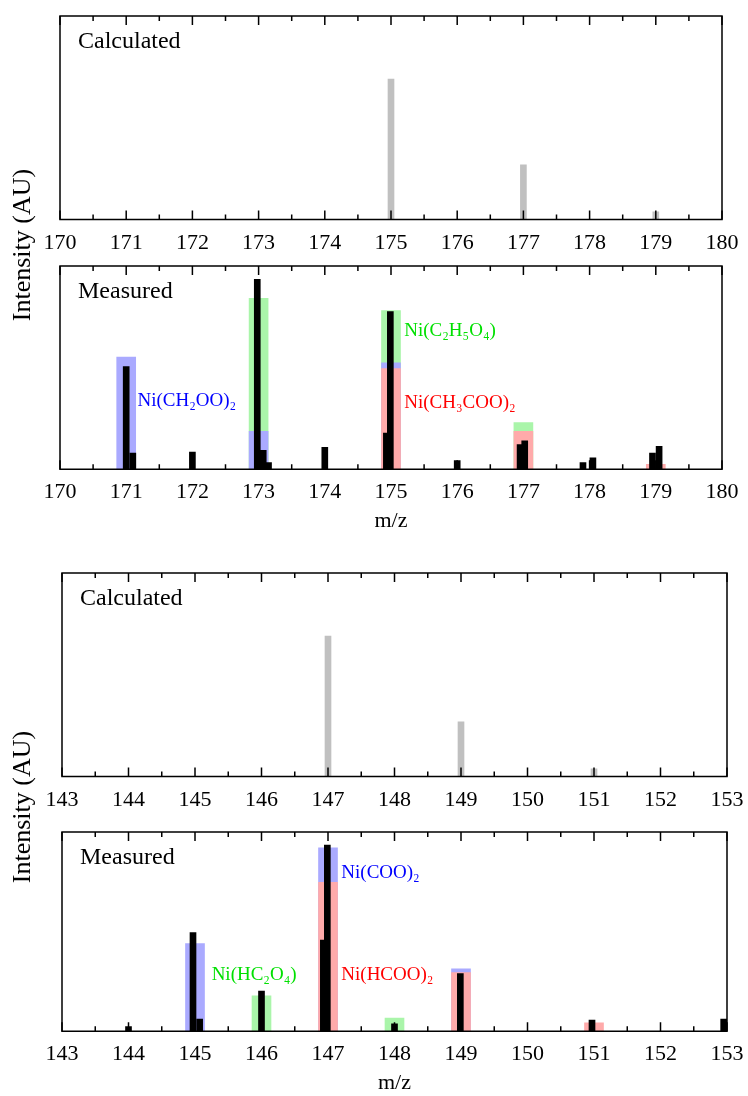 This screenshot has width=748, height=1096. Describe the element at coordinates (450, 329) in the screenshot. I see `series-label: Ni(C₂H₅O₄)` at that location.